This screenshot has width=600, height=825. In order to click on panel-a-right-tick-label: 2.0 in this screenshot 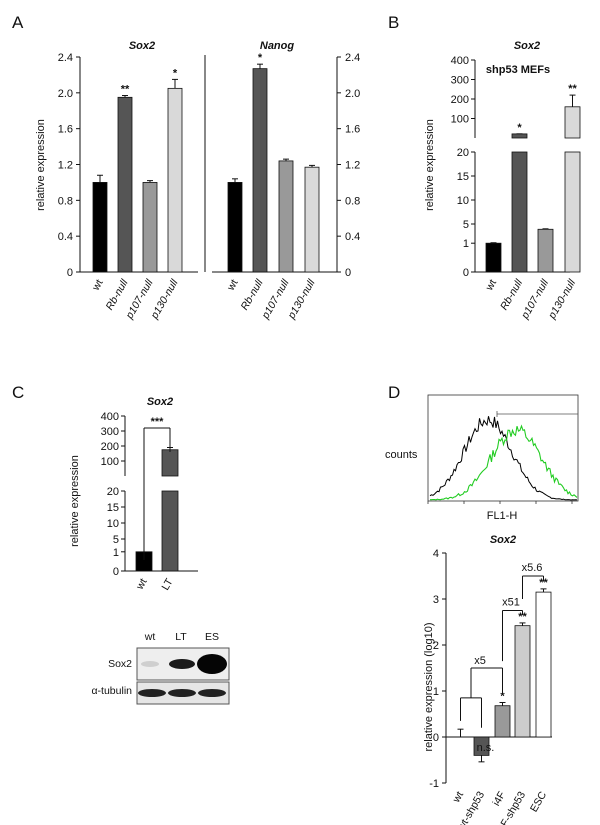, I will do `click(352, 94)`.